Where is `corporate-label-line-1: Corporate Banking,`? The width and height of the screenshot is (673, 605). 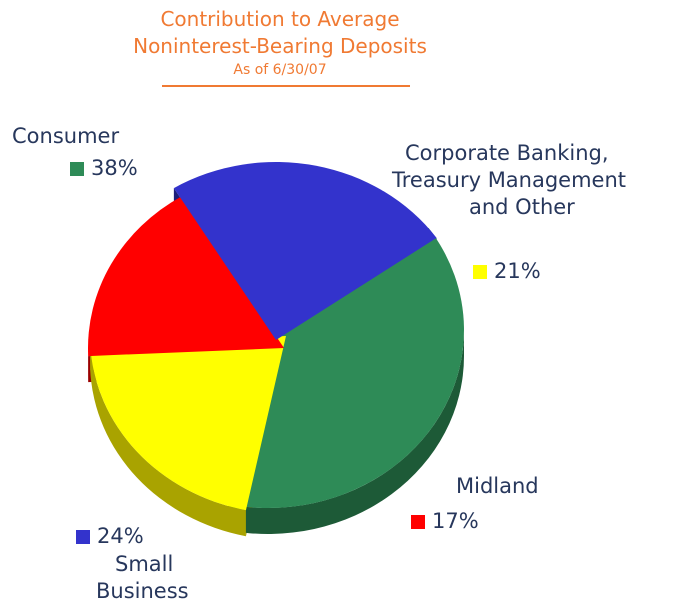
corporate-label-line-1: Corporate Banking, is located at coordinates (507, 153).